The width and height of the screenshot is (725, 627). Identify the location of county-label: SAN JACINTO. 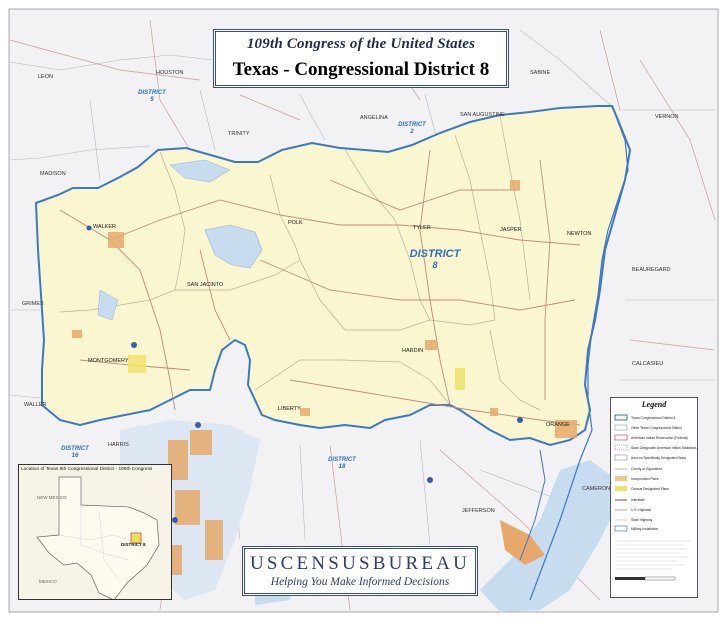
(205, 285).